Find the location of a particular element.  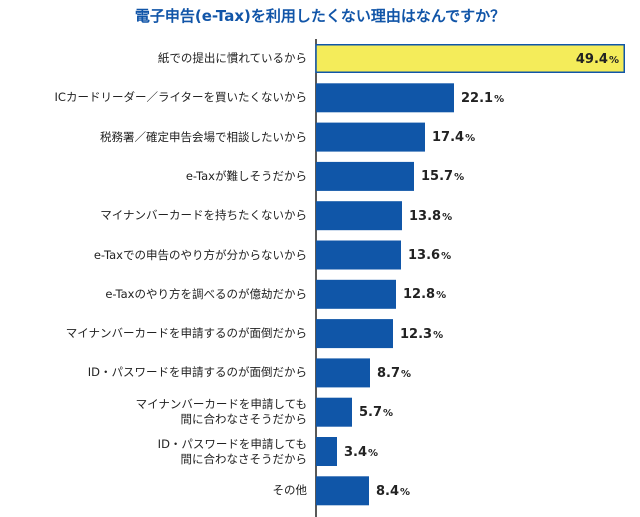

data-label: 3.4% is located at coordinates (361, 453).